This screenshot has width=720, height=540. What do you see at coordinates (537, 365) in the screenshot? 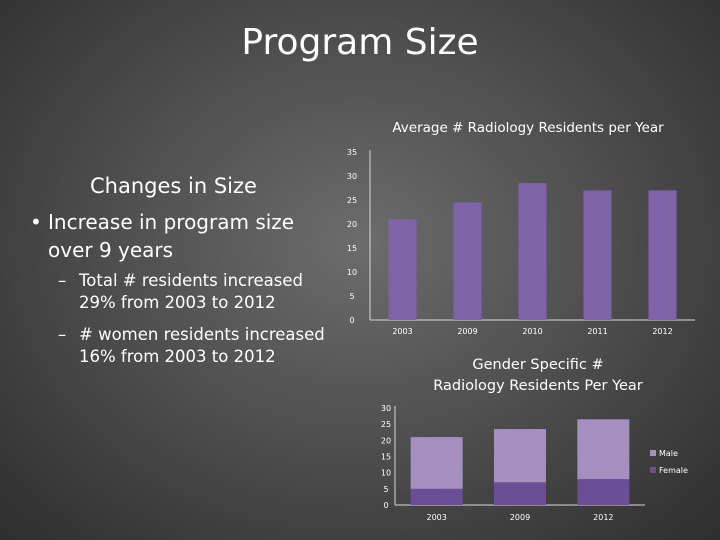
I see `chart-title-line: Gender Specific #` at bounding box center [537, 365].